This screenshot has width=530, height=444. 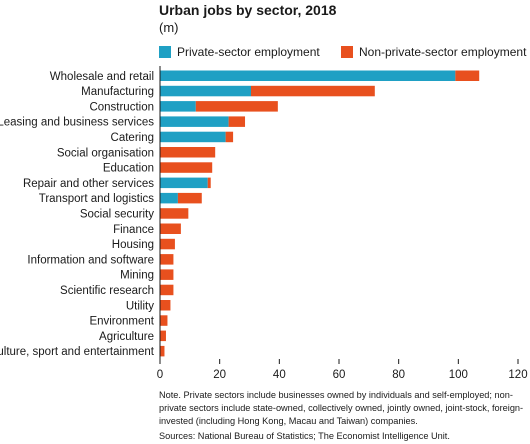 I want to click on category-label: Housing, so click(x=133, y=245).